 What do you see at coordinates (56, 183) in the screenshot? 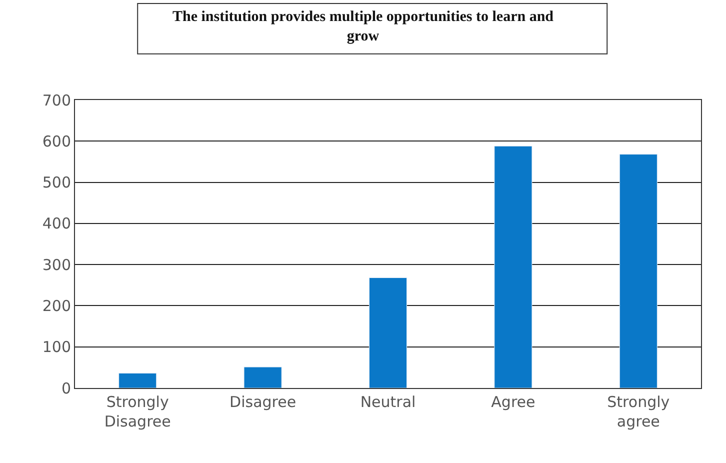
I see `y-tick-label: 500` at bounding box center [56, 183].